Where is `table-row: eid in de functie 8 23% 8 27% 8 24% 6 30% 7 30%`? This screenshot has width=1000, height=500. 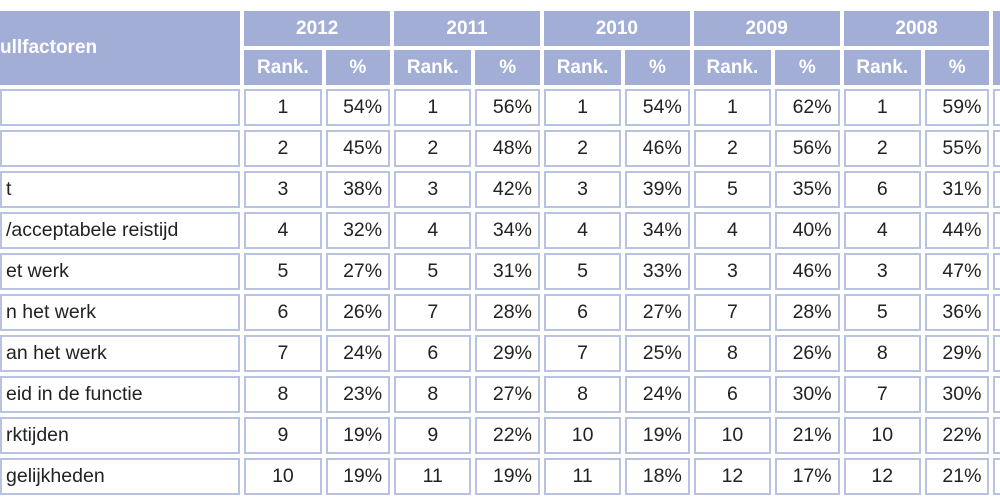 table-row: eid in de functie 8 23% 8 27% 8 24% 6 30% 7 30% is located at coordinates (500, 394).